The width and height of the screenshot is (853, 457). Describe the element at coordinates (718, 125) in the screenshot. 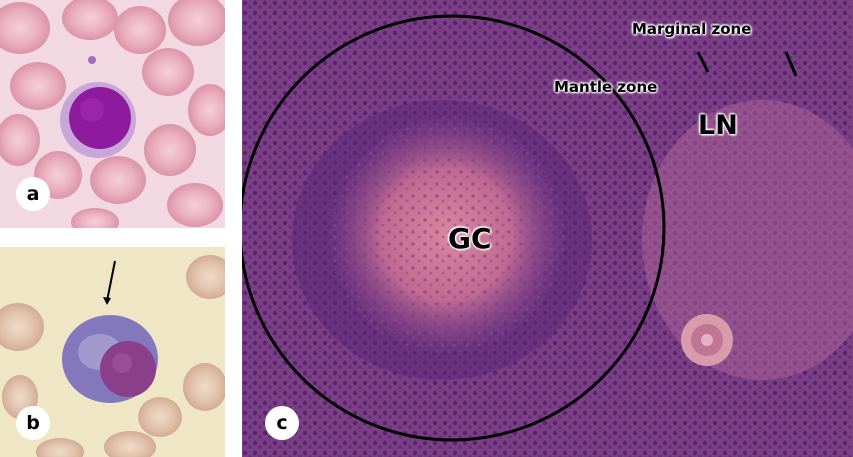

I see `lymph-node-label: LN` at that location.